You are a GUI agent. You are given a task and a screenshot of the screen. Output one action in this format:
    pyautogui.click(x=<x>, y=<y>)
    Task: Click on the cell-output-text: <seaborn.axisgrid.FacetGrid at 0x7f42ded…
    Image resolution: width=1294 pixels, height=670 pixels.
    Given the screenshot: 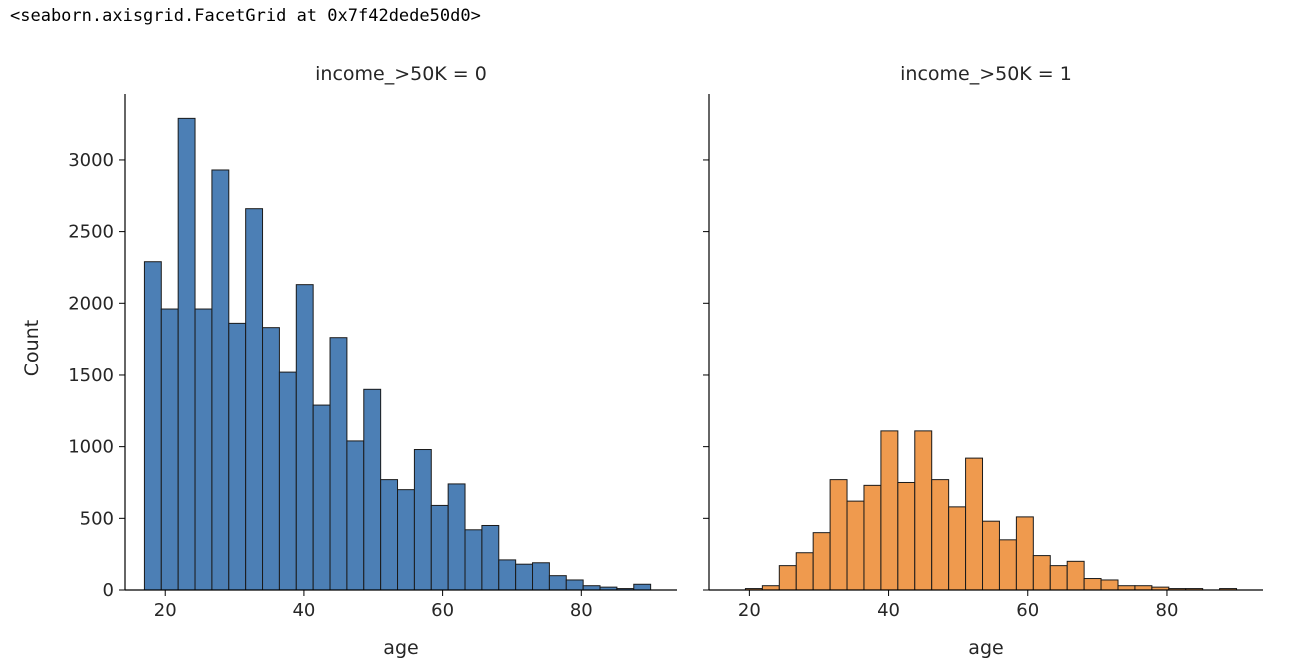 What is the action you would take?
    pyautogui.click(x=245, y=16)
    